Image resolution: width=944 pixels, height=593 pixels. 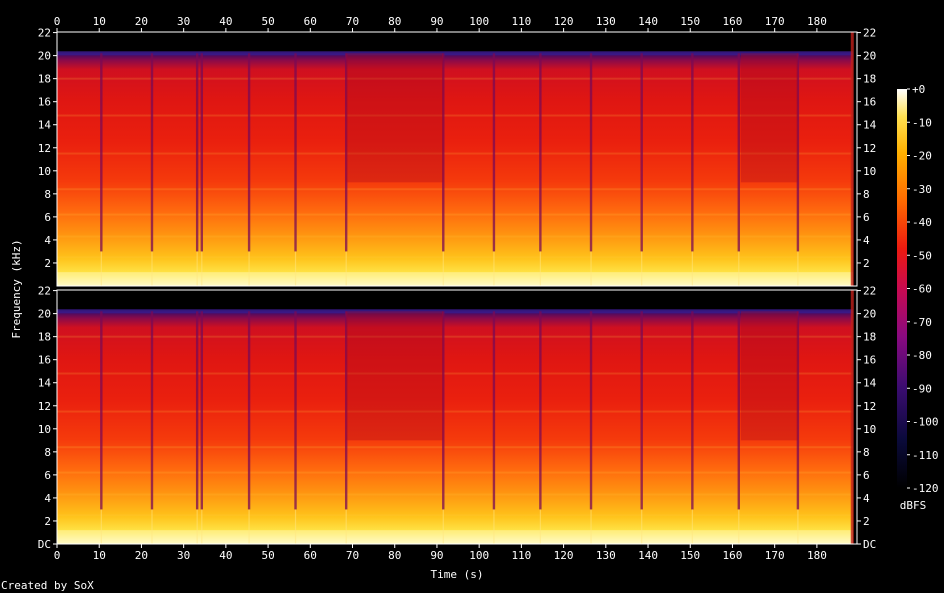 What do you see at coordinates (564, 555) in the screenshot?
I see `x-tick-label-bottom: 120` at bounding box center [564, 555].